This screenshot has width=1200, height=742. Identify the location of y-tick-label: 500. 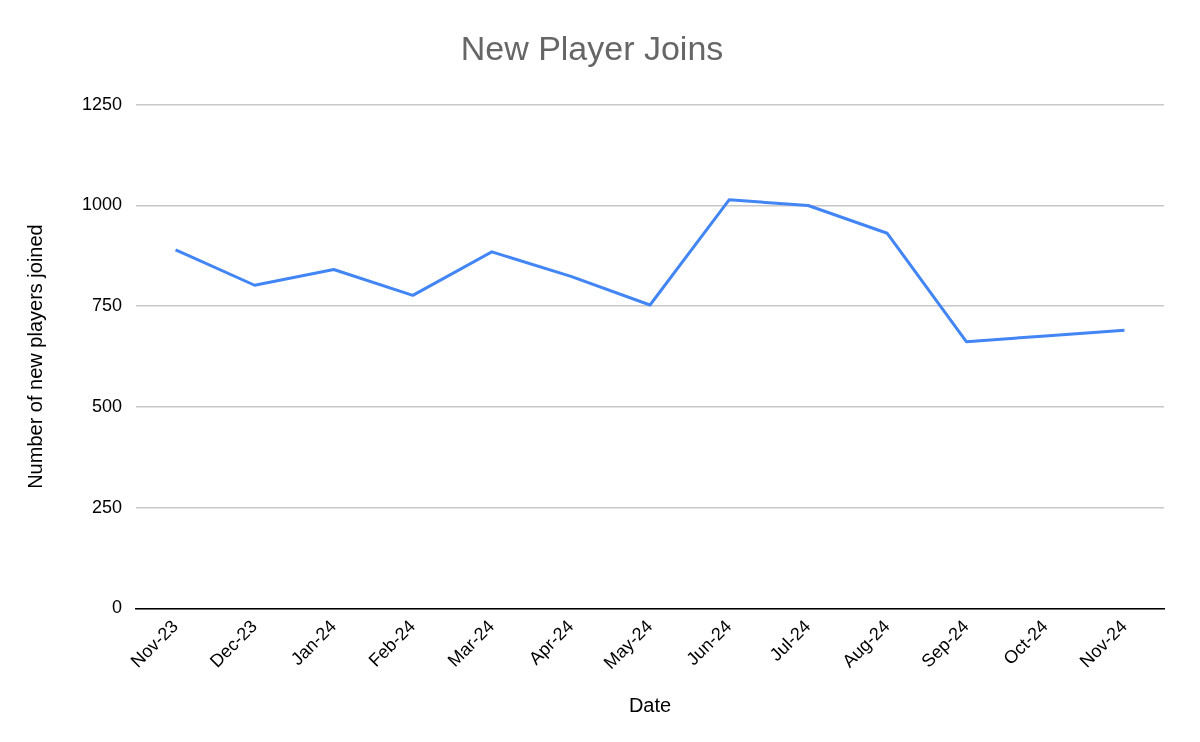
(107, 405).